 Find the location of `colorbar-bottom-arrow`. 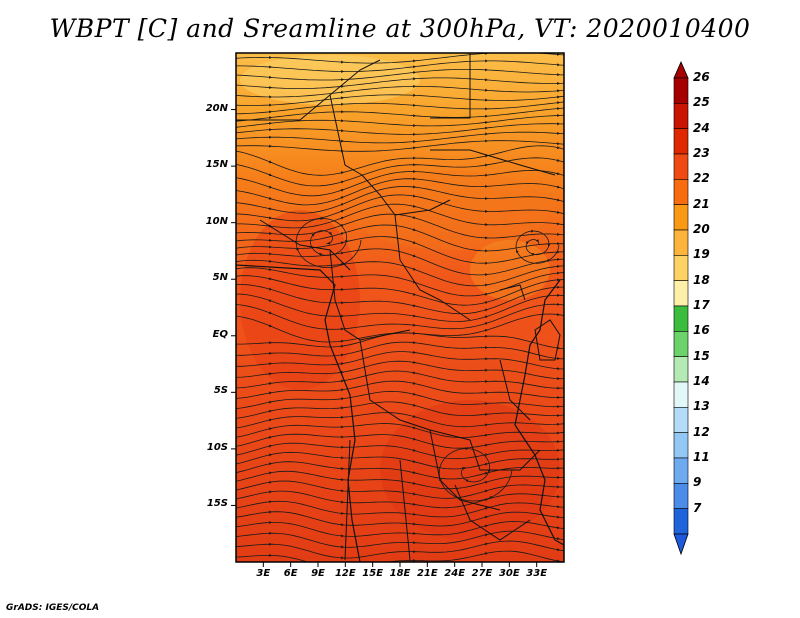

colorbar-bottom-arrow is located at coordinates (681, 544).